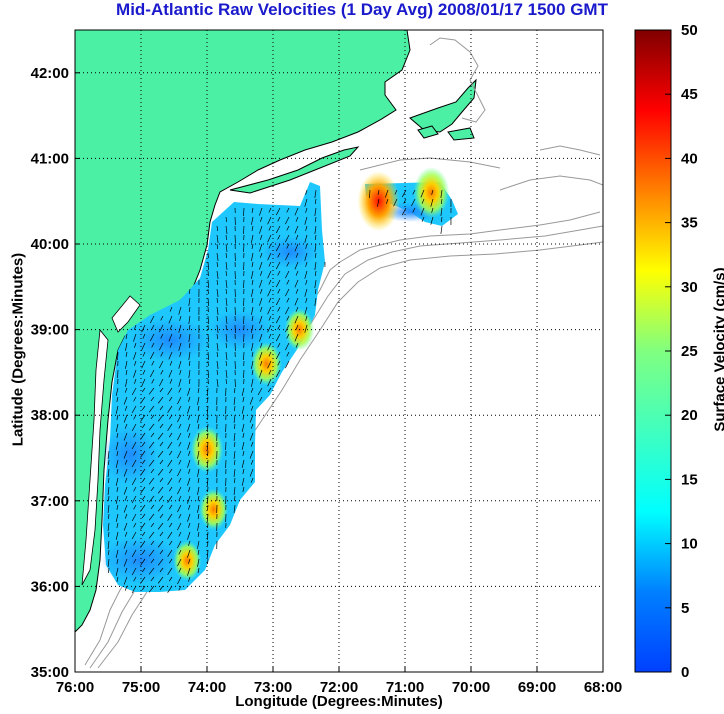 The width and height of the screenshot is (724, 714). I want to click on colorbar-tick-label: 40, so click(689, 158).